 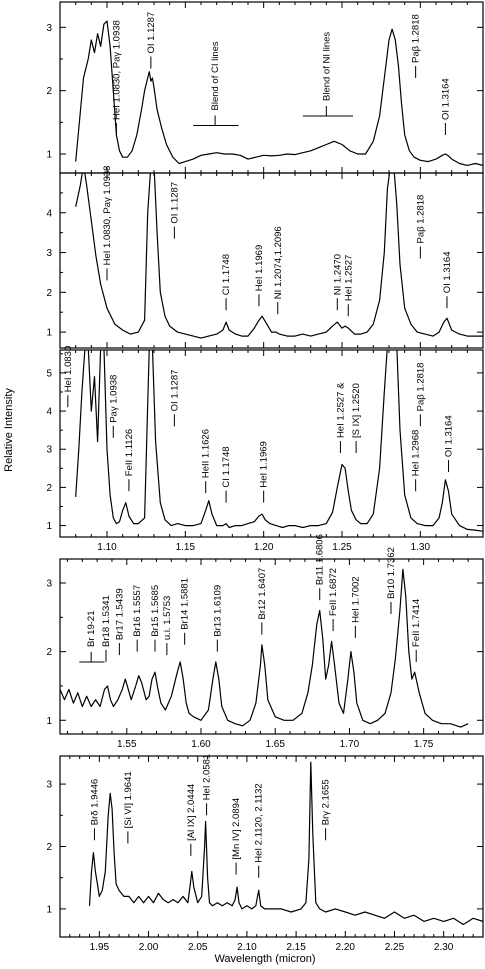 What do you see at coordinates (186, 547) in the screenshot?
I see `x-tick-label: 1.15` at bounding box center [186, 547].